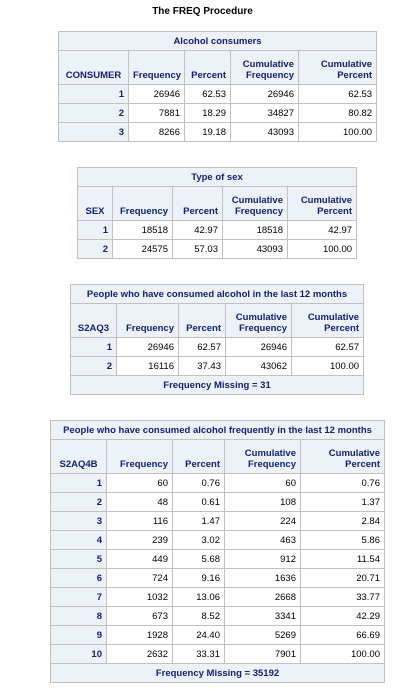  What do you see at coordinates (327, 347) in the screenshot?
I see `cumulative-percent-cell: 62.57` at bounding box center [327, 347].